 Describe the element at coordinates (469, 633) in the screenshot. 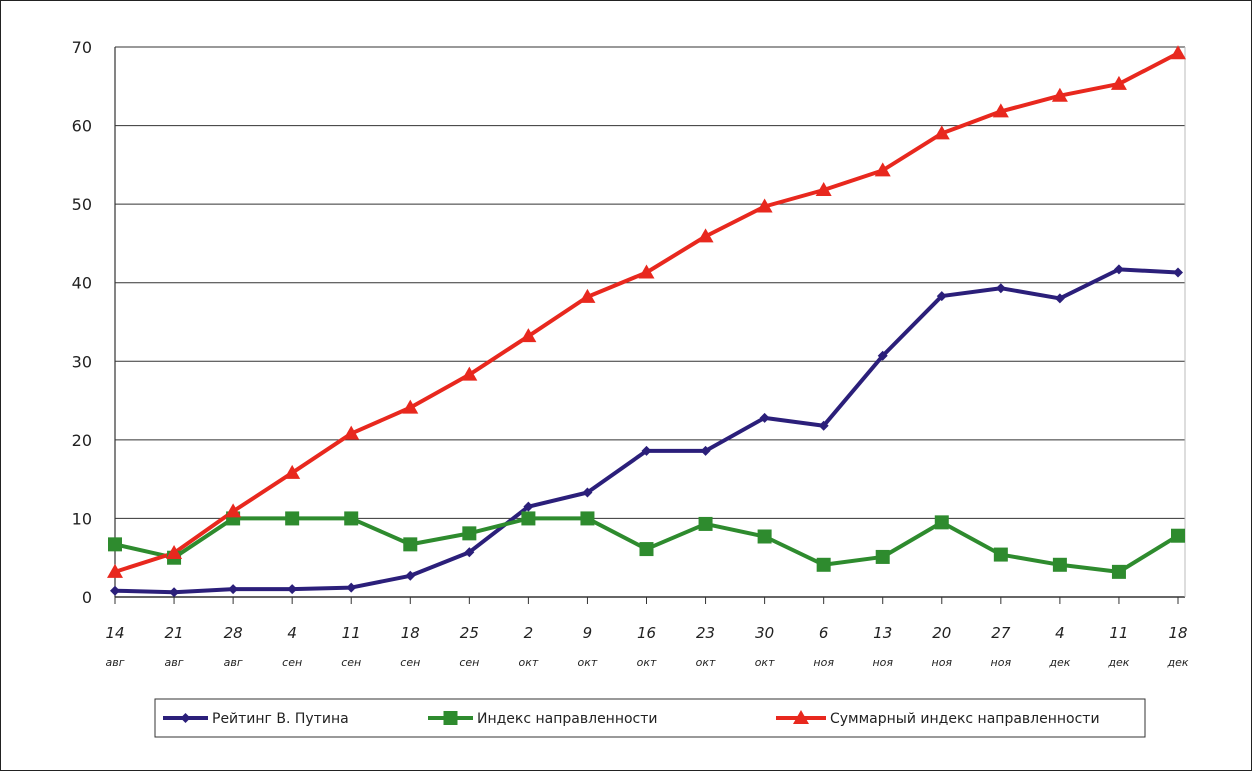

I see `x-tick-label-day: 25` at that location.